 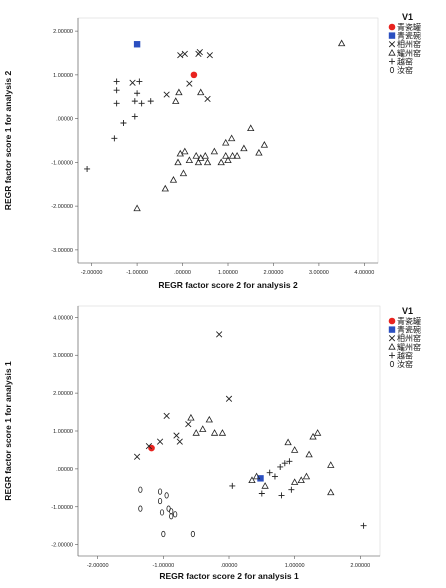 I want to click on x-tick-label: -2.00000, so click(x=98, y=566).